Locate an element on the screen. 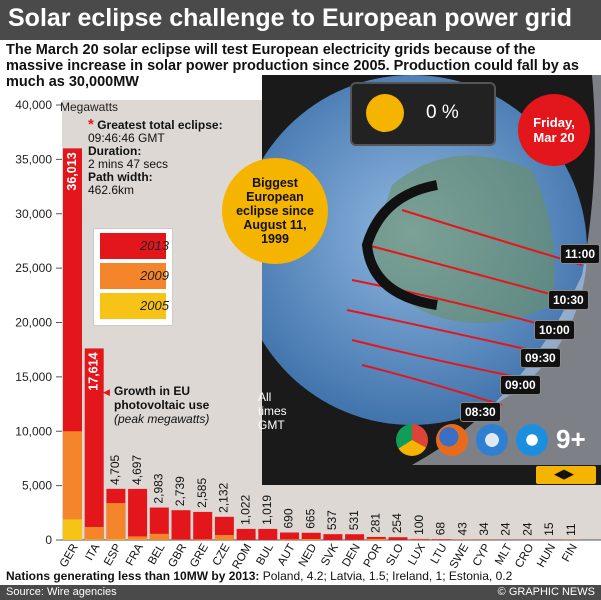 Image resolution: width=601 pixels, height=600 pixels. data-label: 1,022 is located at coordinates (245, 510).